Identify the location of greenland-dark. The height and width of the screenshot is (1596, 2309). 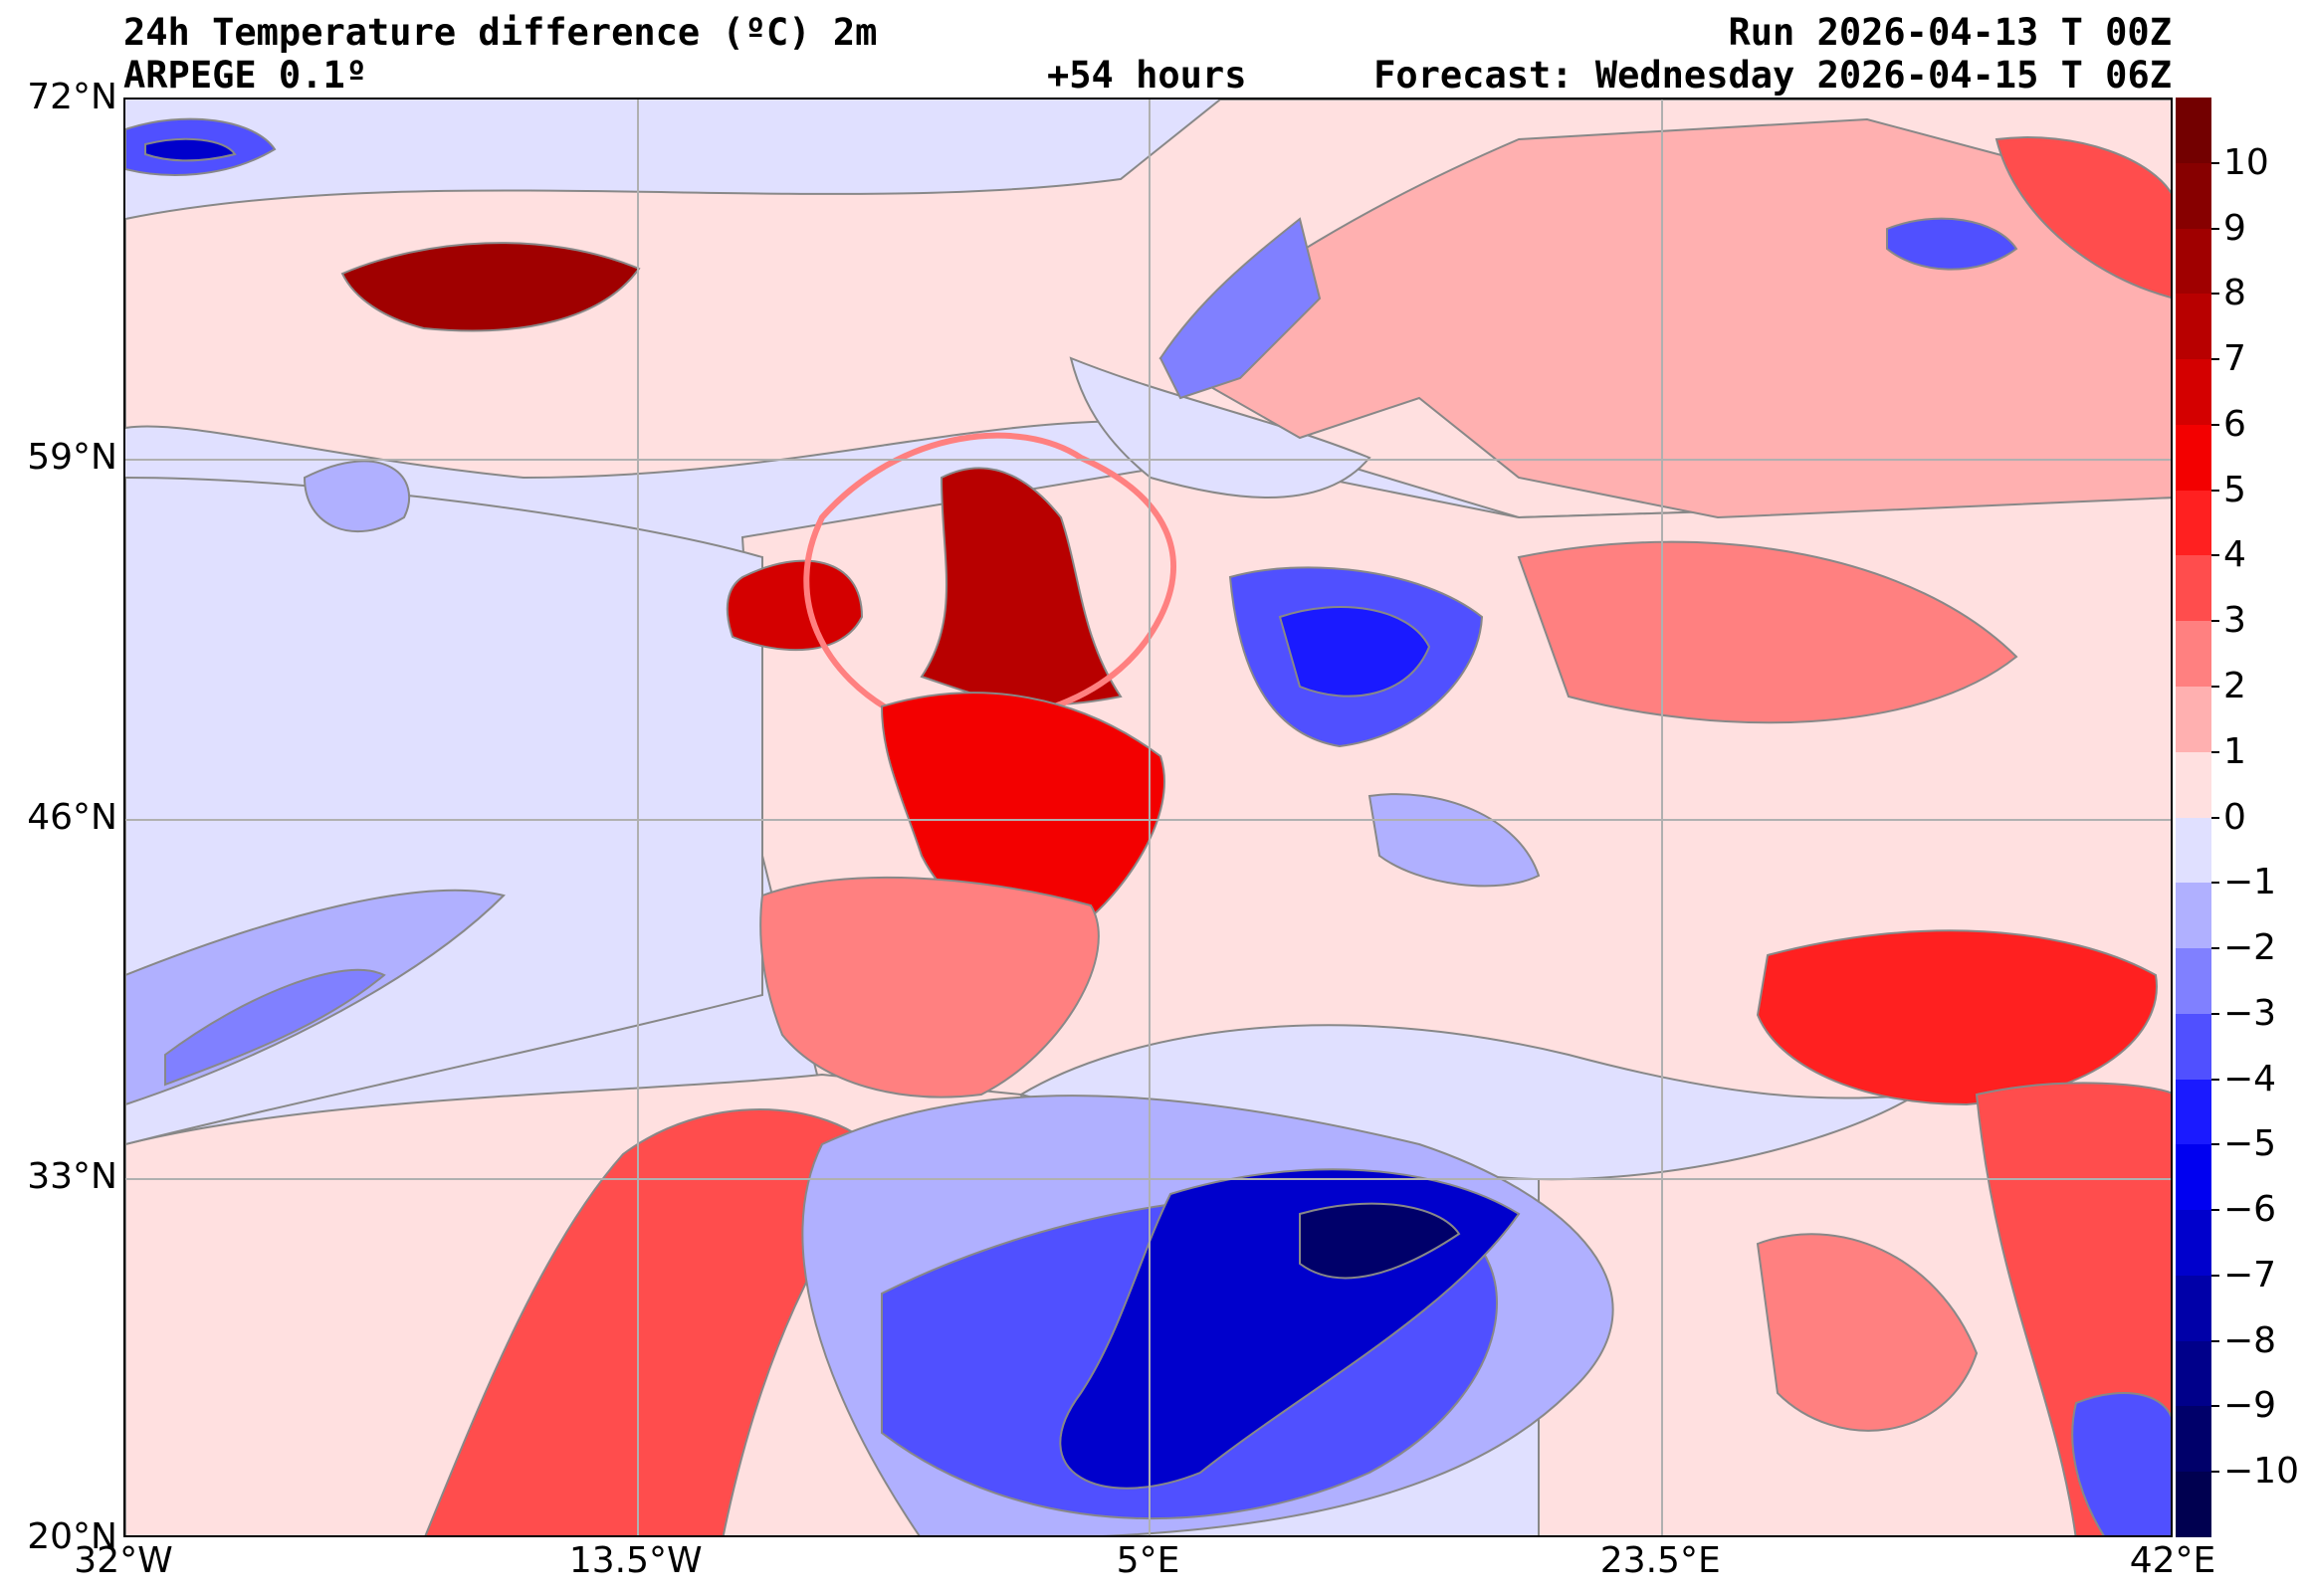
(190, 149).